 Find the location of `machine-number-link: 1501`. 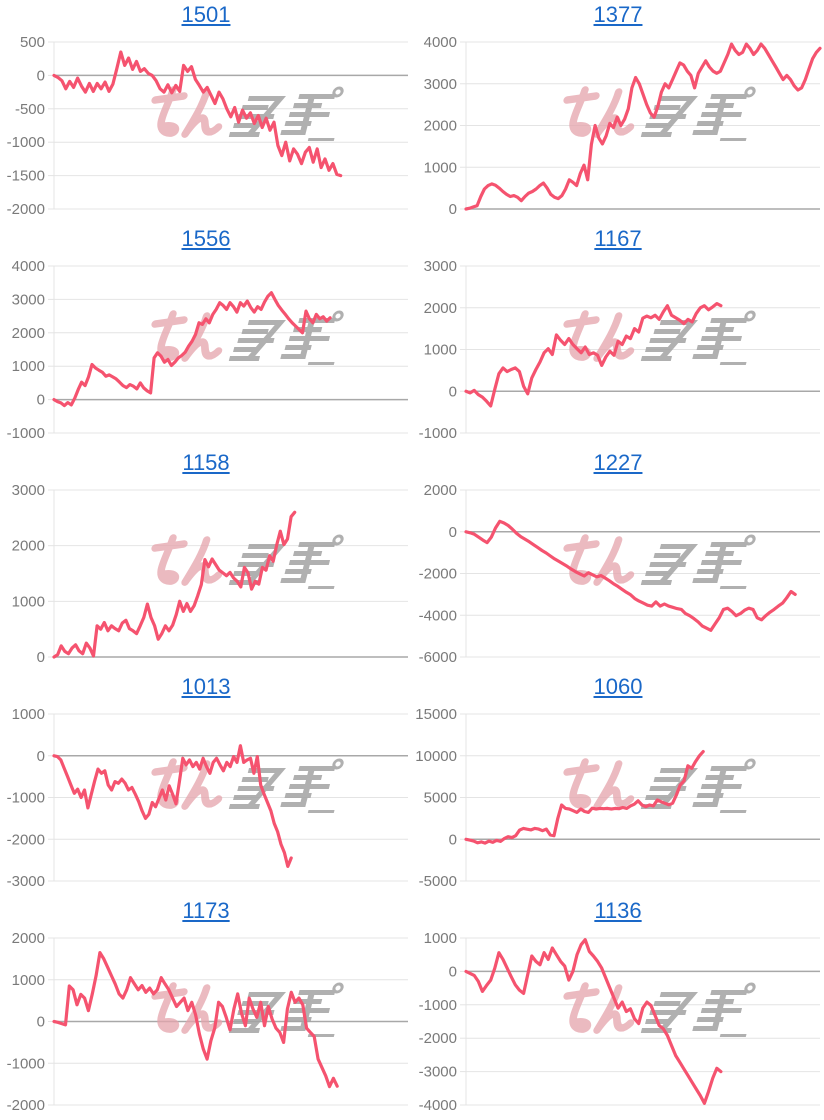

machine-number-link: 1501 is located at coordinates (206, 14).